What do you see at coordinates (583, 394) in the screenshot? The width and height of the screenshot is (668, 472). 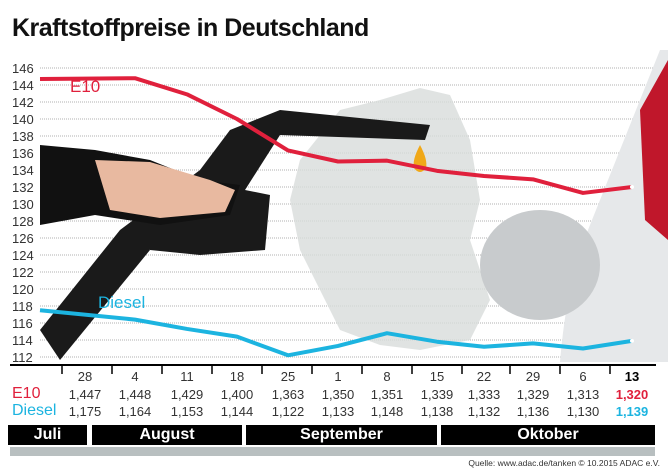 I see `e10-cell: 1,313` at bounding box center [583, 394].